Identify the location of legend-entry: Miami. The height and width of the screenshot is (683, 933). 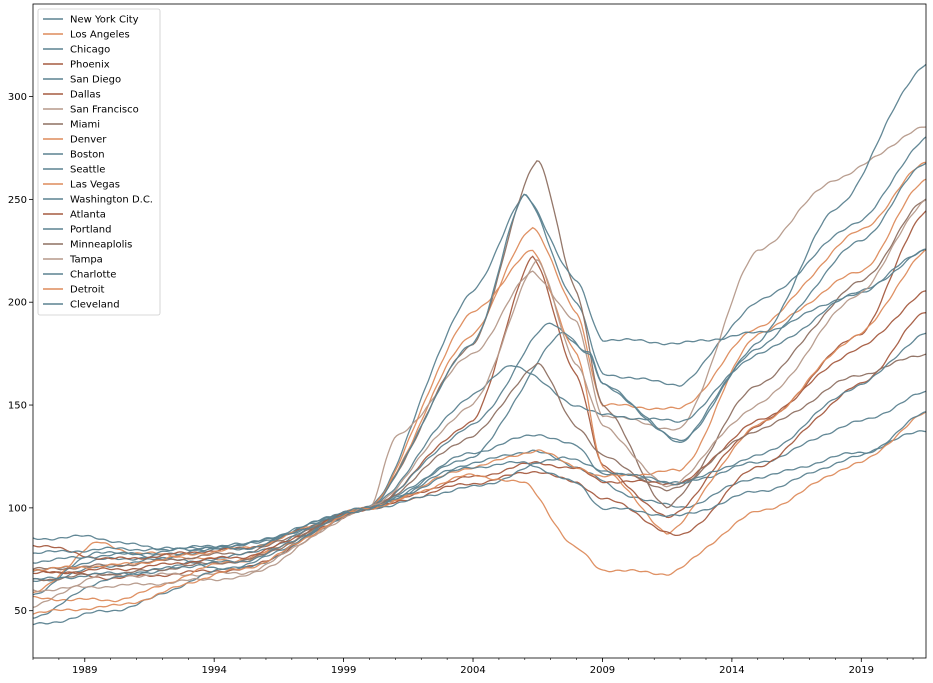
(85, 125).